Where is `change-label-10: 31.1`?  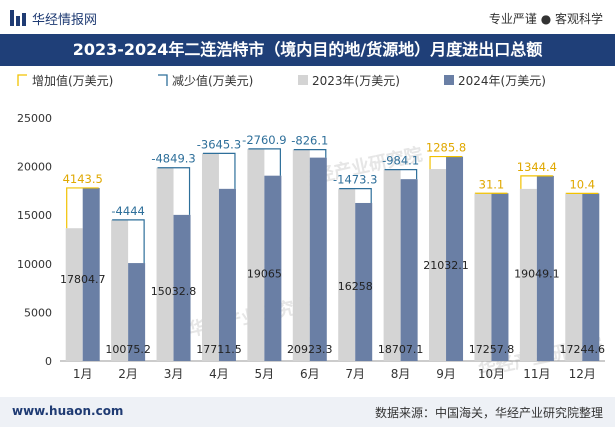
change-label-10: 31.1 is located at coordinates (492, 184).